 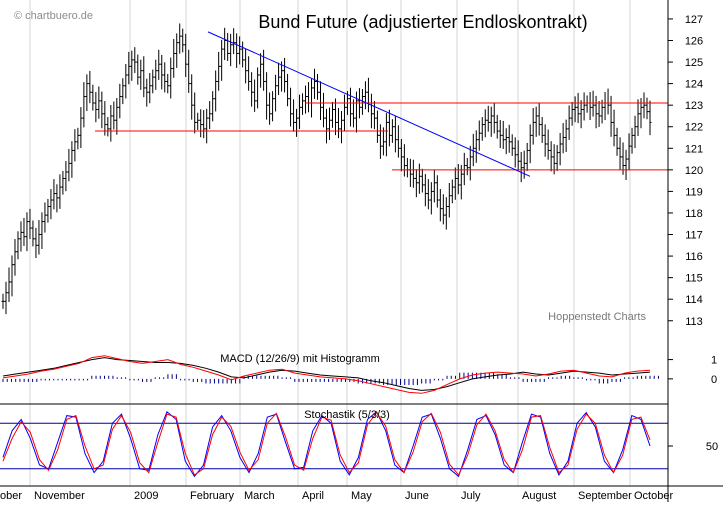 What do you see at coordinates (59, 496) in the screenshot?
I see `x-tick-label: November` at bounding box center [59, 496].